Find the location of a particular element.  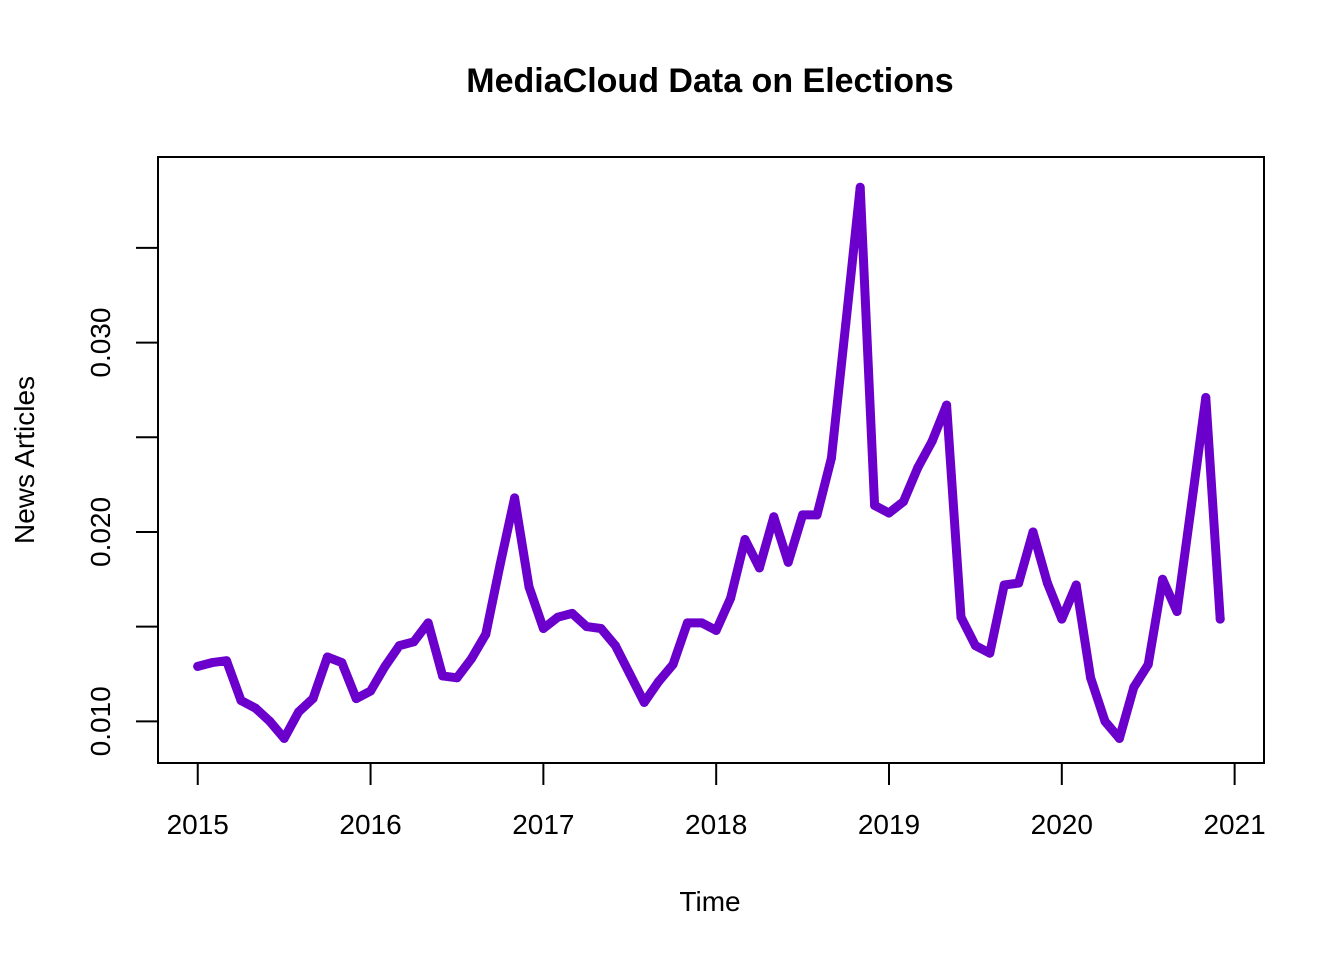

y-axis: 0.010 0.020 0.030 is located at coordinates (122, 501).